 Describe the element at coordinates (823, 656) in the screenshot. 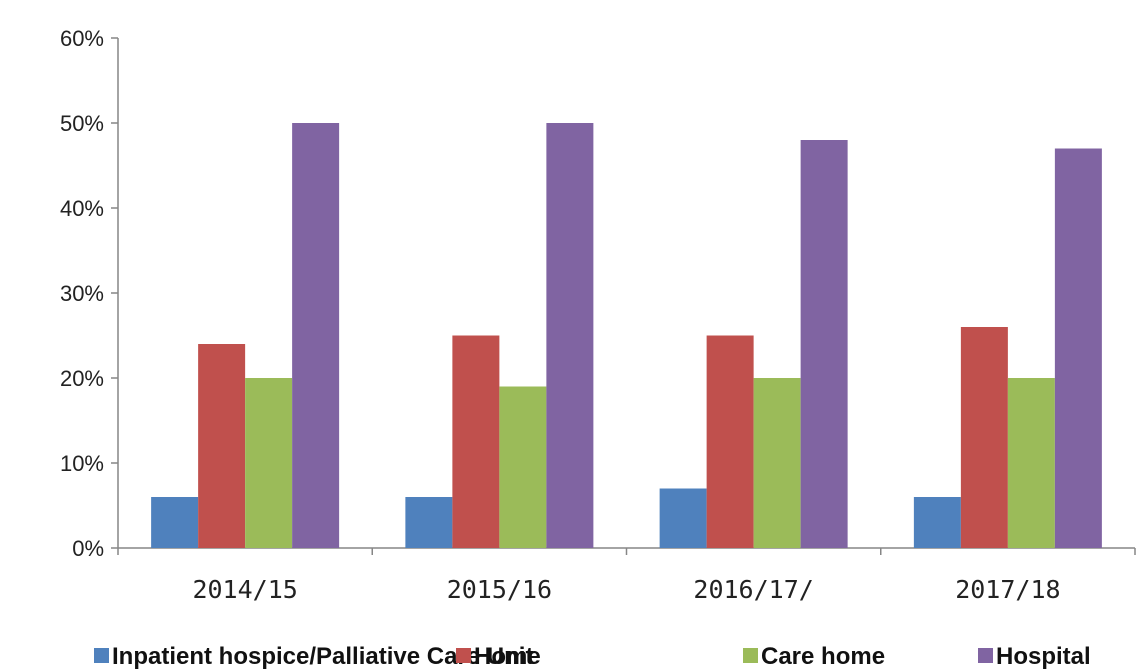

I see `legend-label: Care home` at that location.